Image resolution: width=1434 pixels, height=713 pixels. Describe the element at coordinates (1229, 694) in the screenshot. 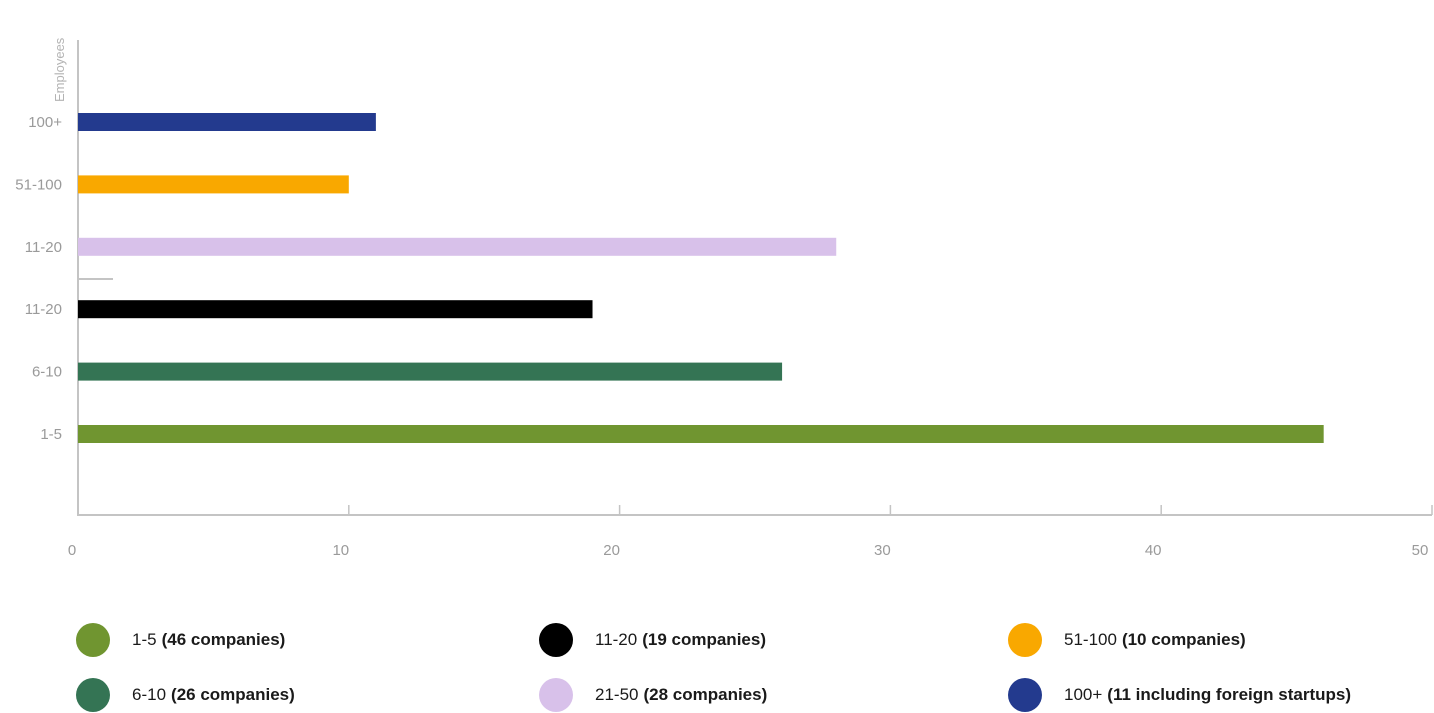

I see `legend-count: (11 including foreign startups)` at that location.